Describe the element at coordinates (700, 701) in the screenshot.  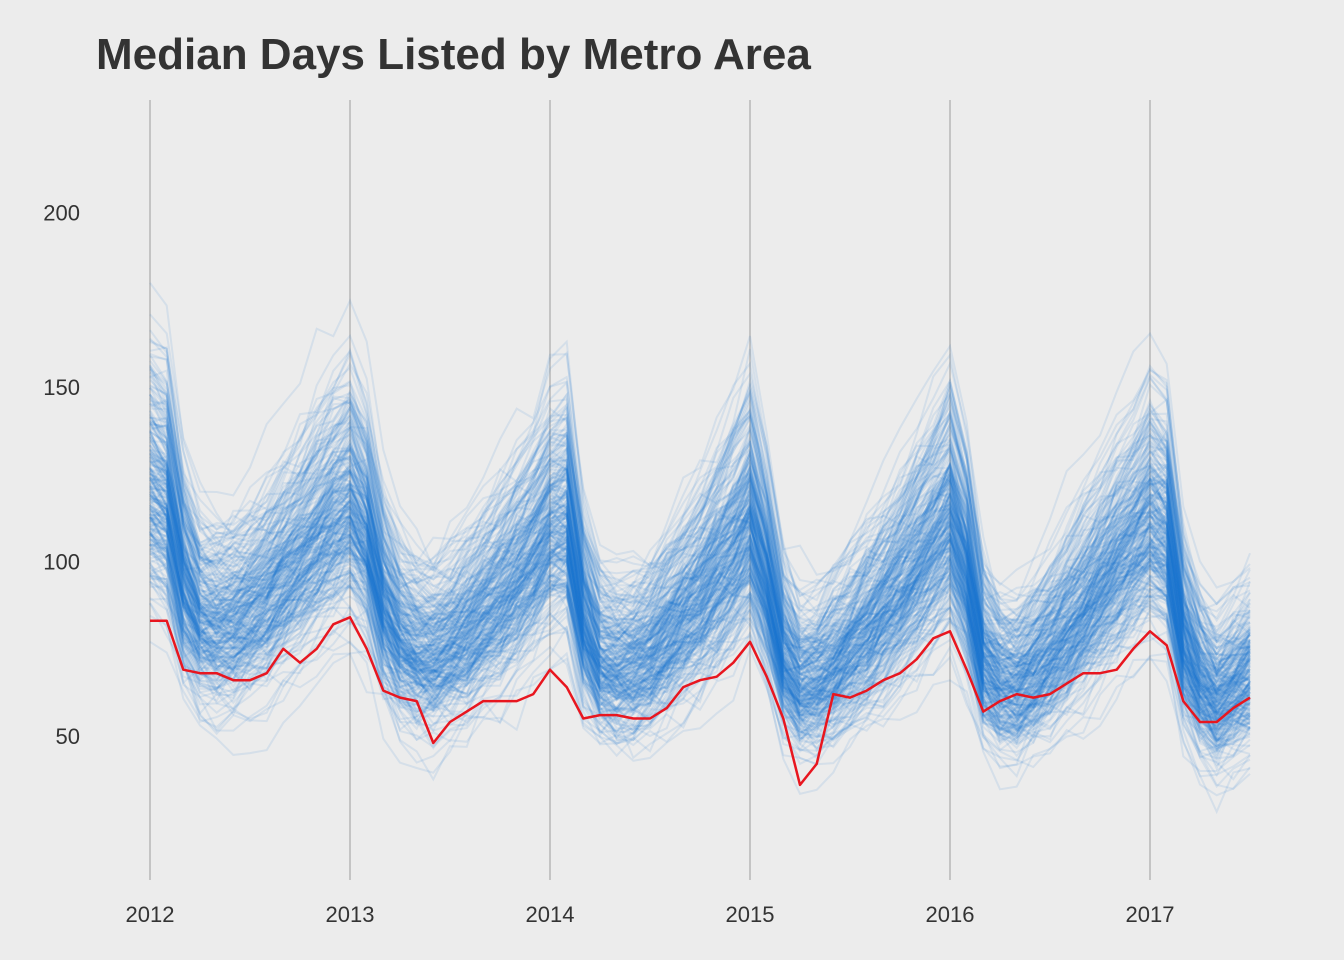
I see `highlight-series-line` at that location.